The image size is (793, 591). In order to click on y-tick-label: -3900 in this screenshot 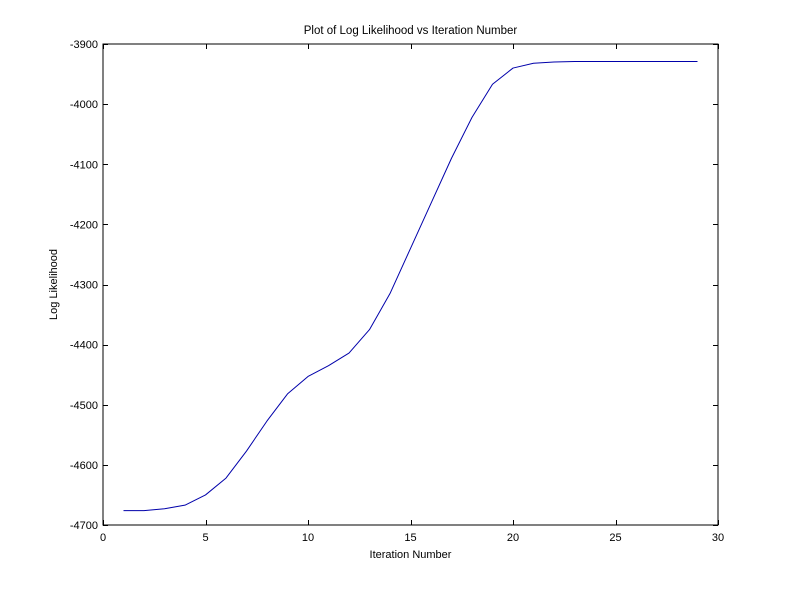, I will do `click(84, 45)`.